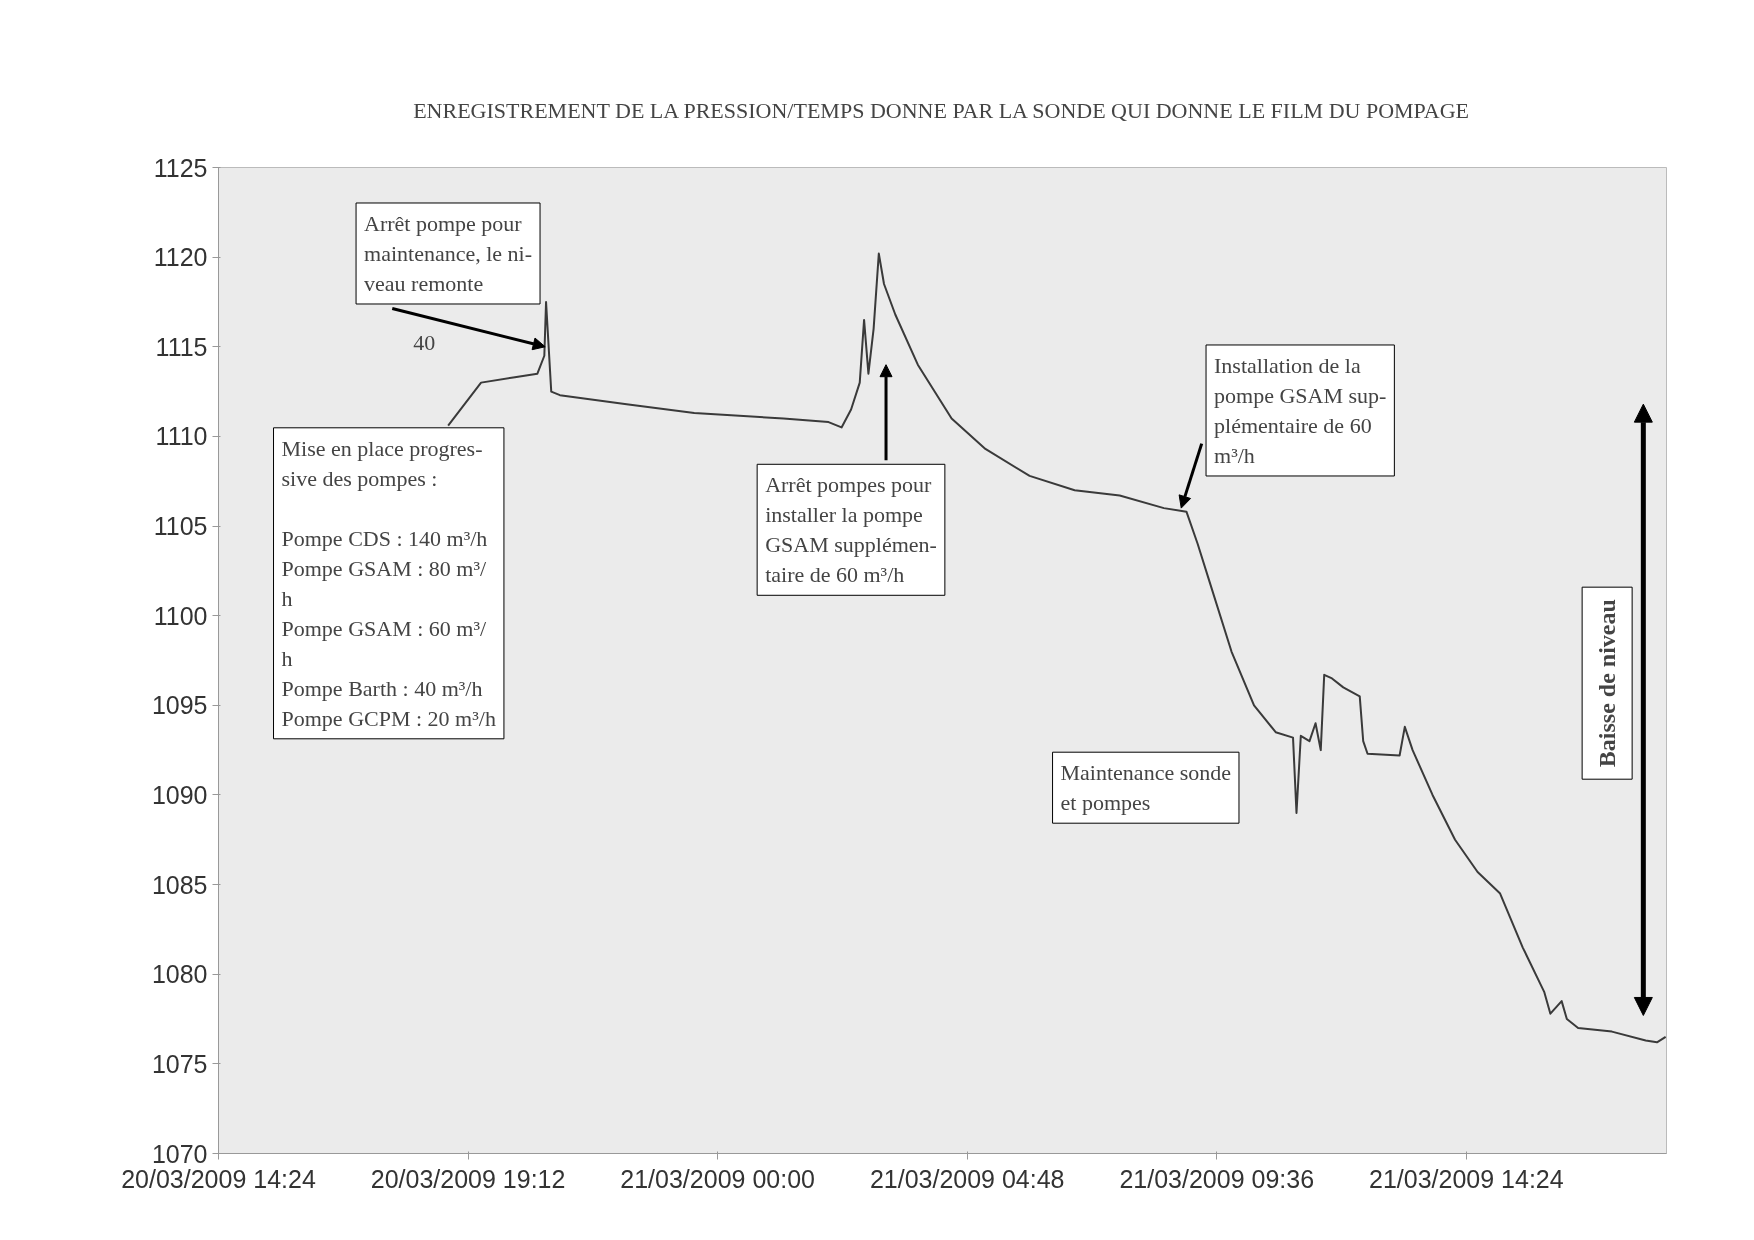 The height and width of the screenshot is (1240, 1754). What do you see at coordinates (424, 343) in the screenshot?
I see `annotation: 40` at bounding box center [424, 343].